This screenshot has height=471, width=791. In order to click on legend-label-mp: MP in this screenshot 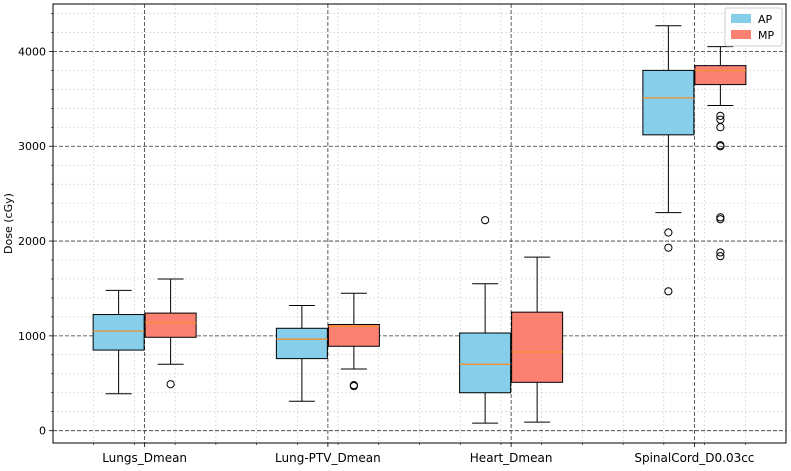, I will do `click(766, 35)`.